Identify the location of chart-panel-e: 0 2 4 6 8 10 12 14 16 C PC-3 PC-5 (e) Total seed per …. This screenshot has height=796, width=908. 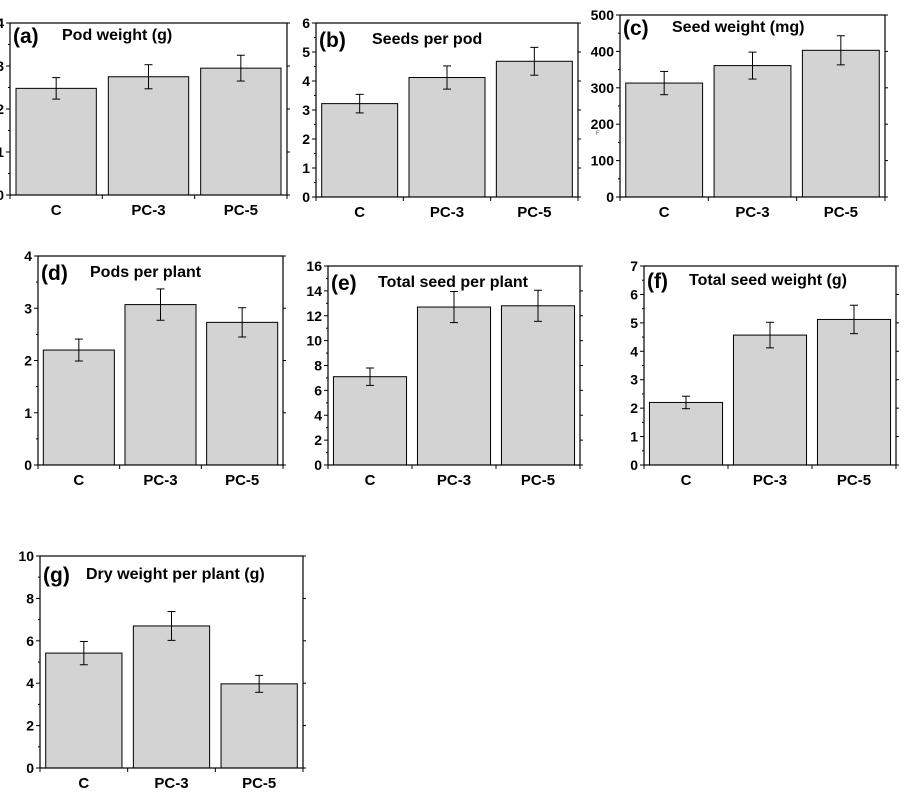
(445, 364).